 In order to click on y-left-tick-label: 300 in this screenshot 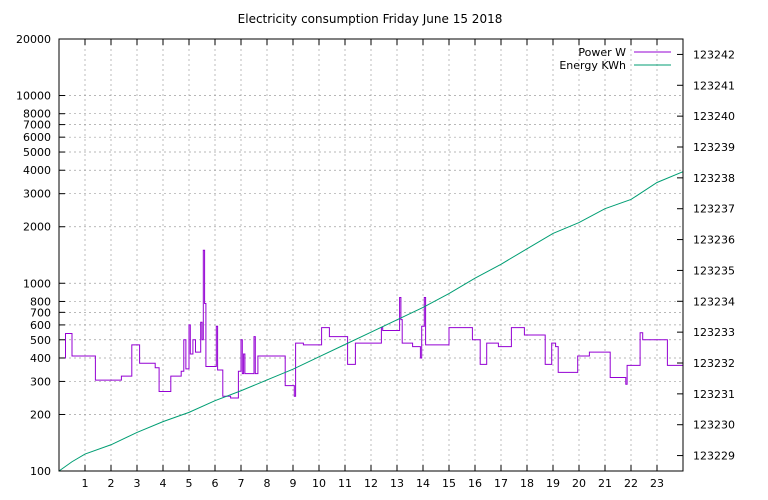, I will do `click(40, 381)`.